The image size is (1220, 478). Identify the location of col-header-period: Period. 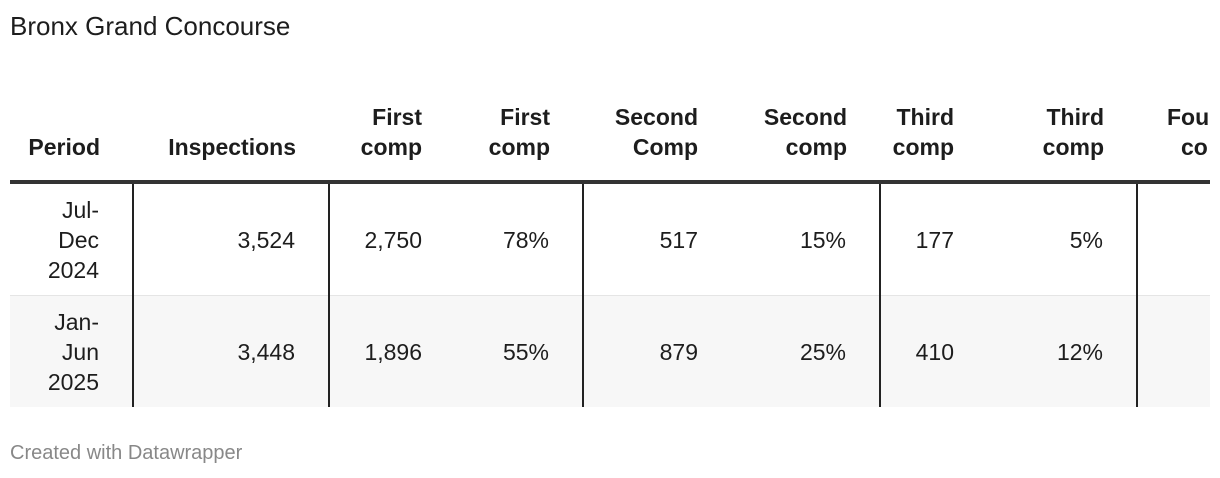
(71, 140).